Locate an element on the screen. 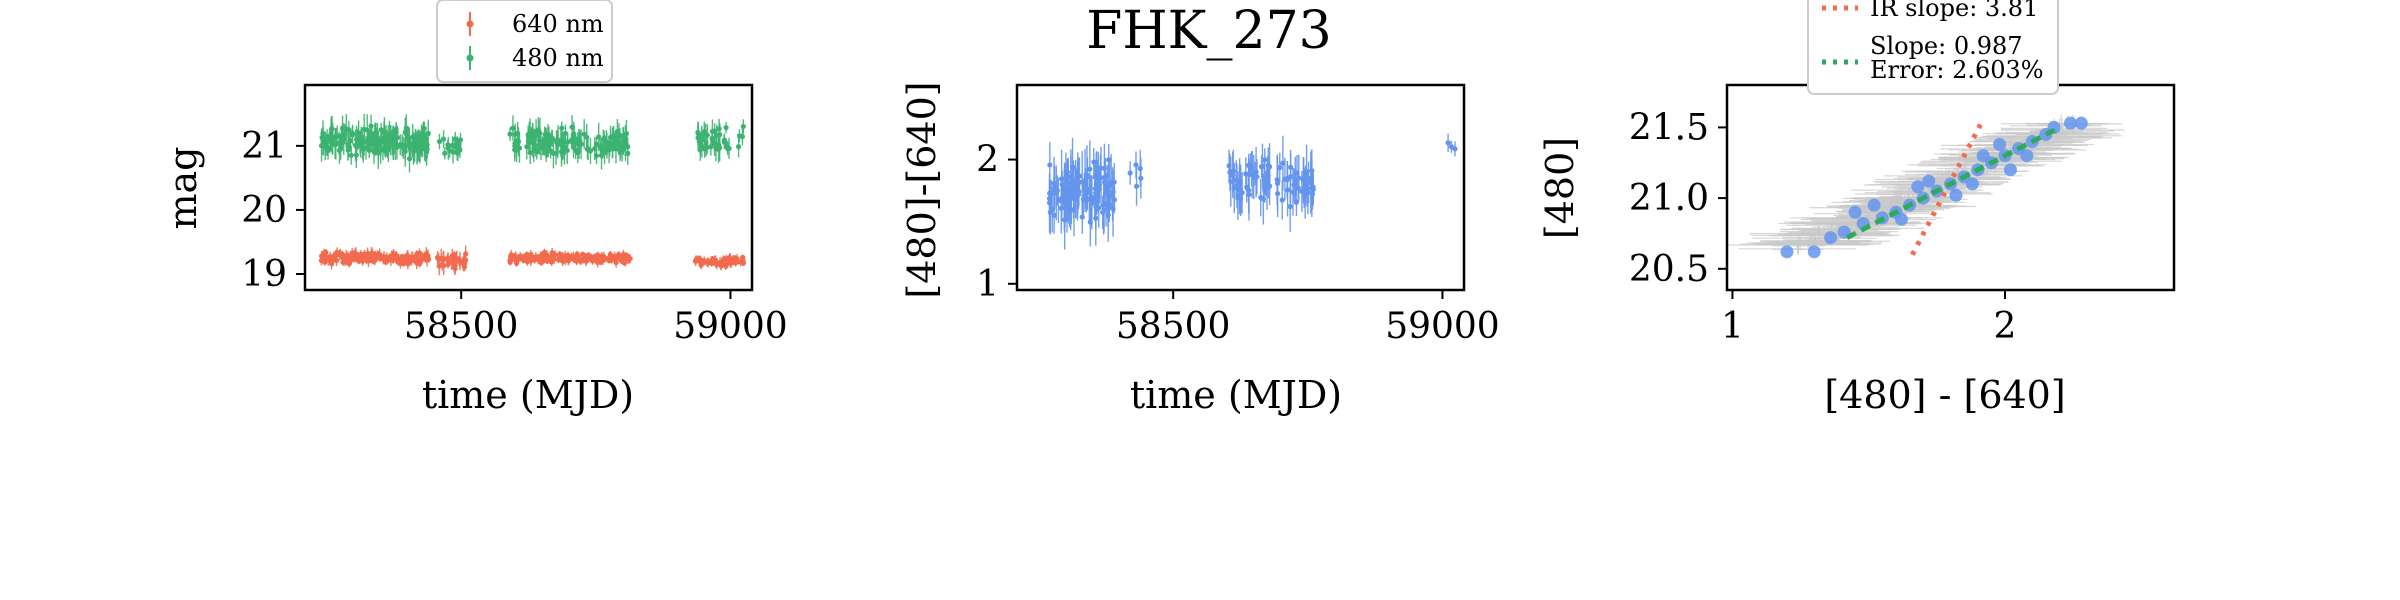 The image size is (2400, 600). p1-y-ticks: 19 20 21 is located at coordinates (273, 210).